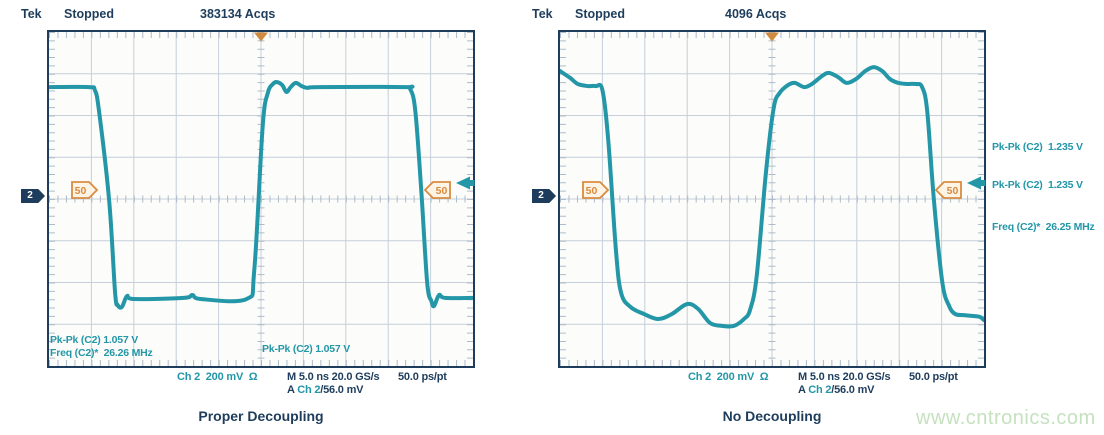 The width and height of the screenshot is (1104, 435). What do you see at coordinates (1037, 185) in the screenshot?
I see `pkpk-readout-2: Pk-Pk (C2) 1.235 V` at bounding box center [1037, 185].